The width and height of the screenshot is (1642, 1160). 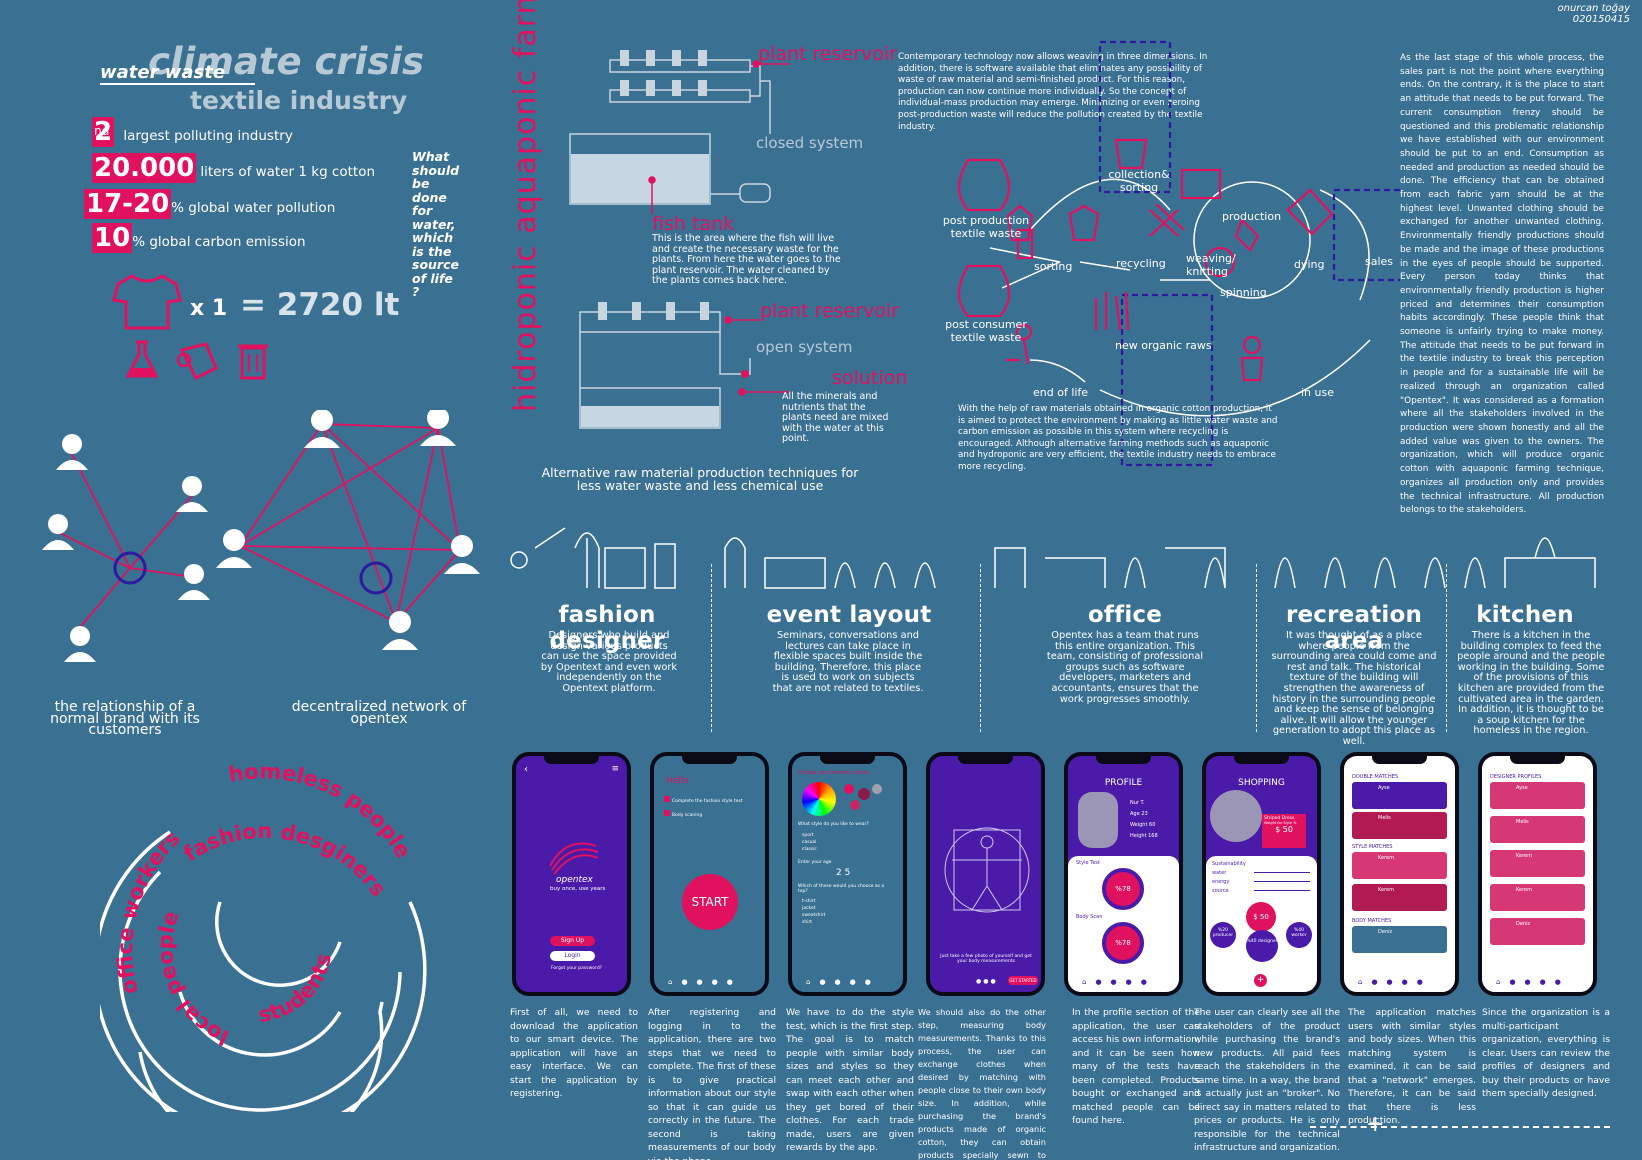 What do you see at coordinates (710, 902) in the screenshot?
I see `start-button: START` at bounding box center [710, 902].